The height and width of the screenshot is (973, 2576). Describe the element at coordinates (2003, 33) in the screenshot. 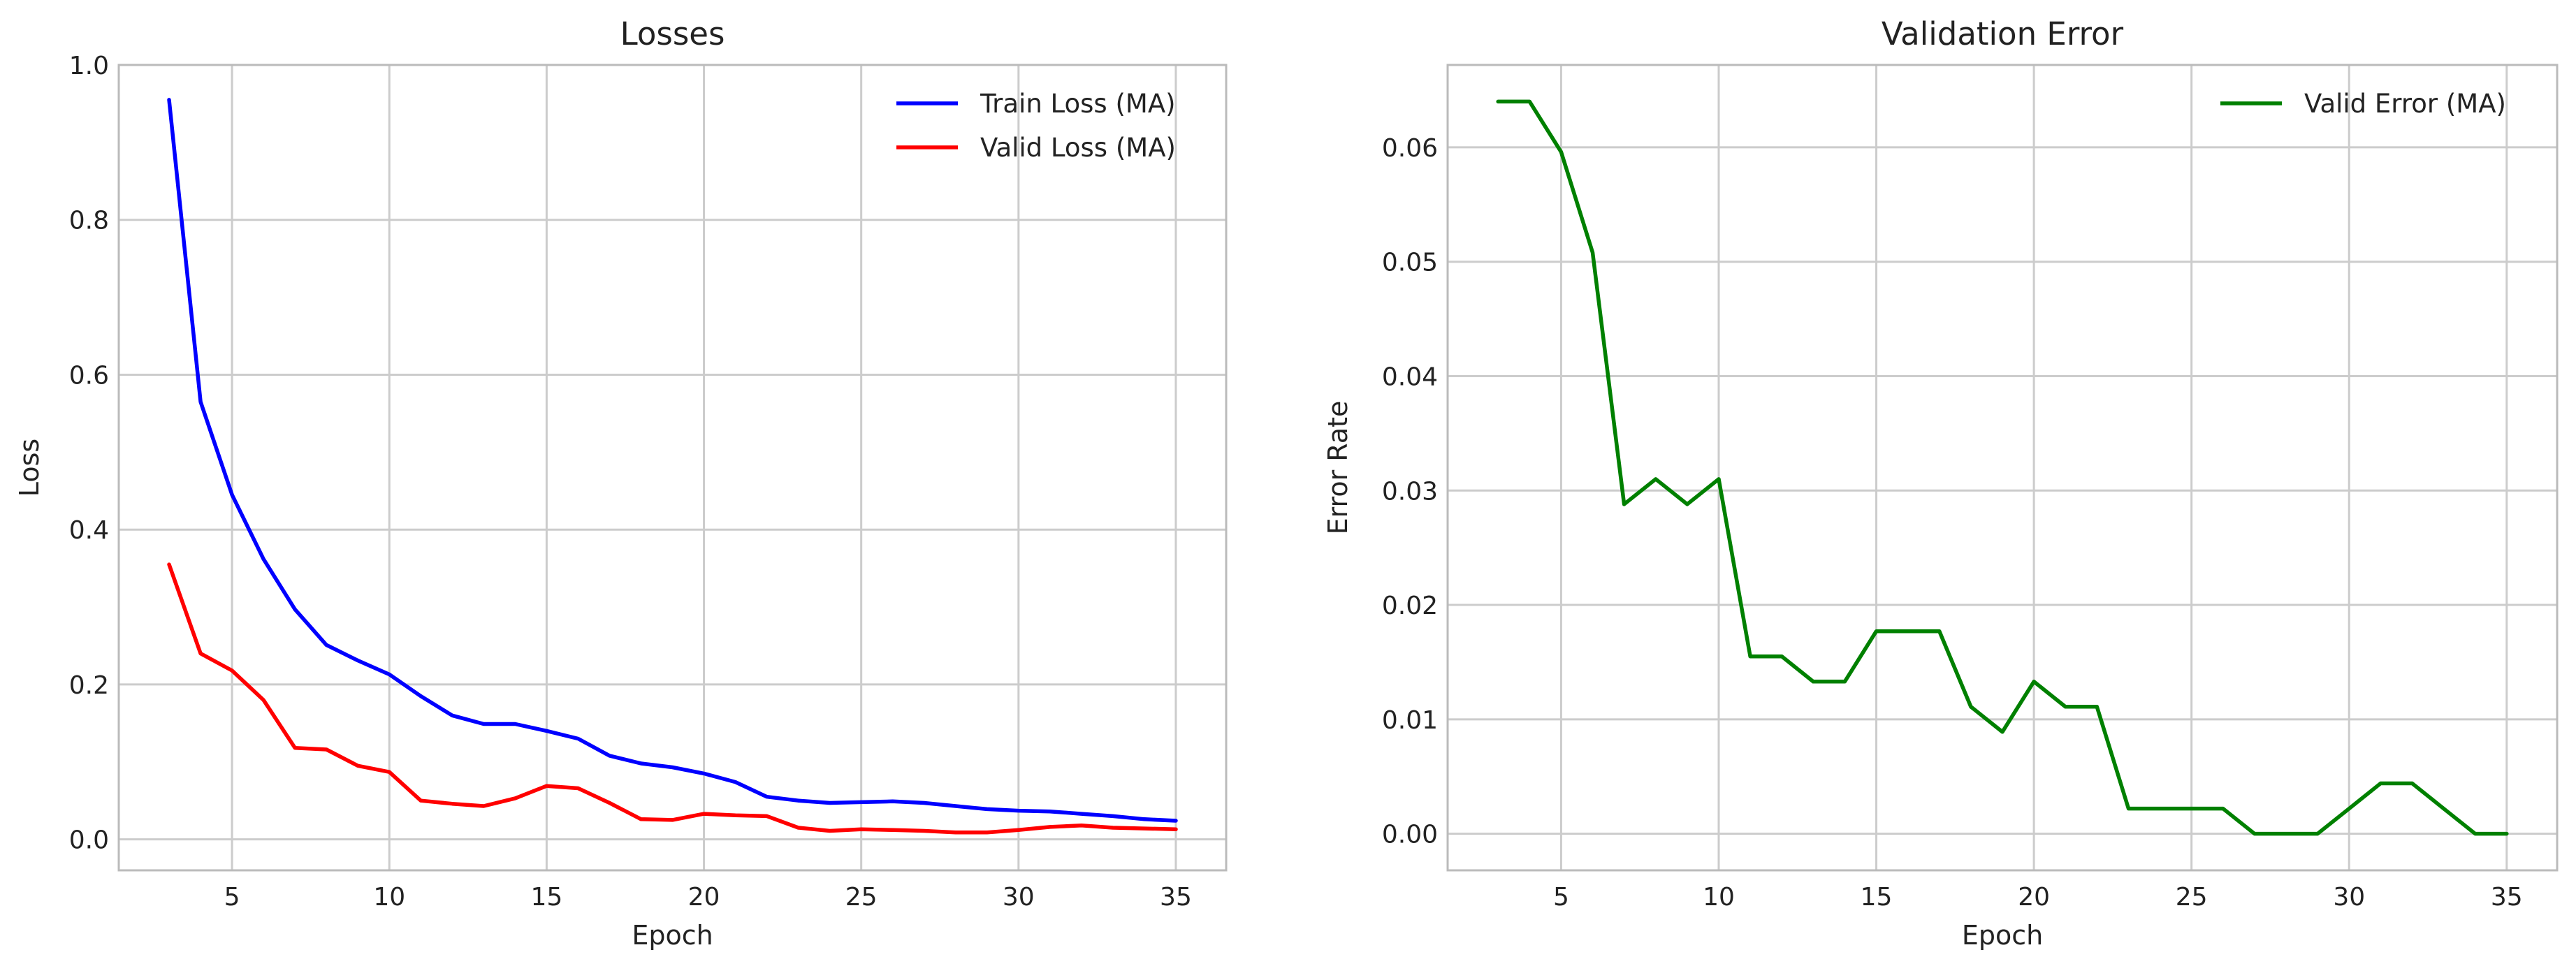

I see `chart-title: Validation Error` at that location.